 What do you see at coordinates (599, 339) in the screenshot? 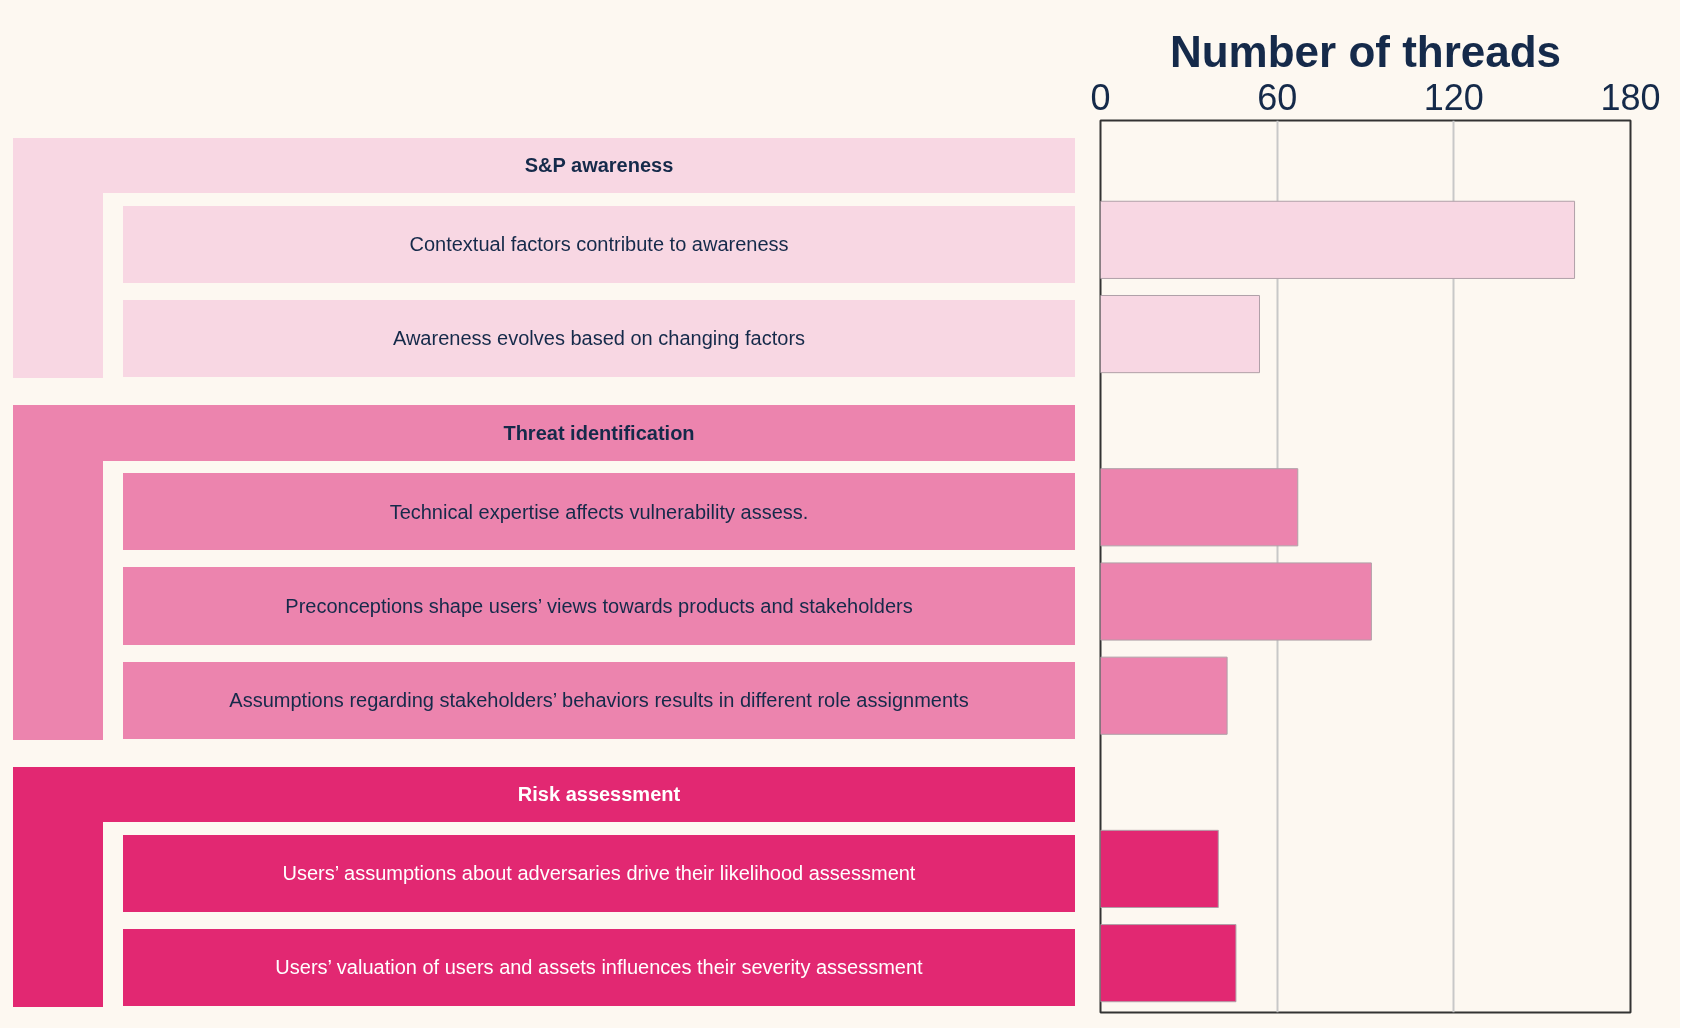
I see `y-tick-label: Awareness evolves based on changing factors` at bounding box center [599, 339].